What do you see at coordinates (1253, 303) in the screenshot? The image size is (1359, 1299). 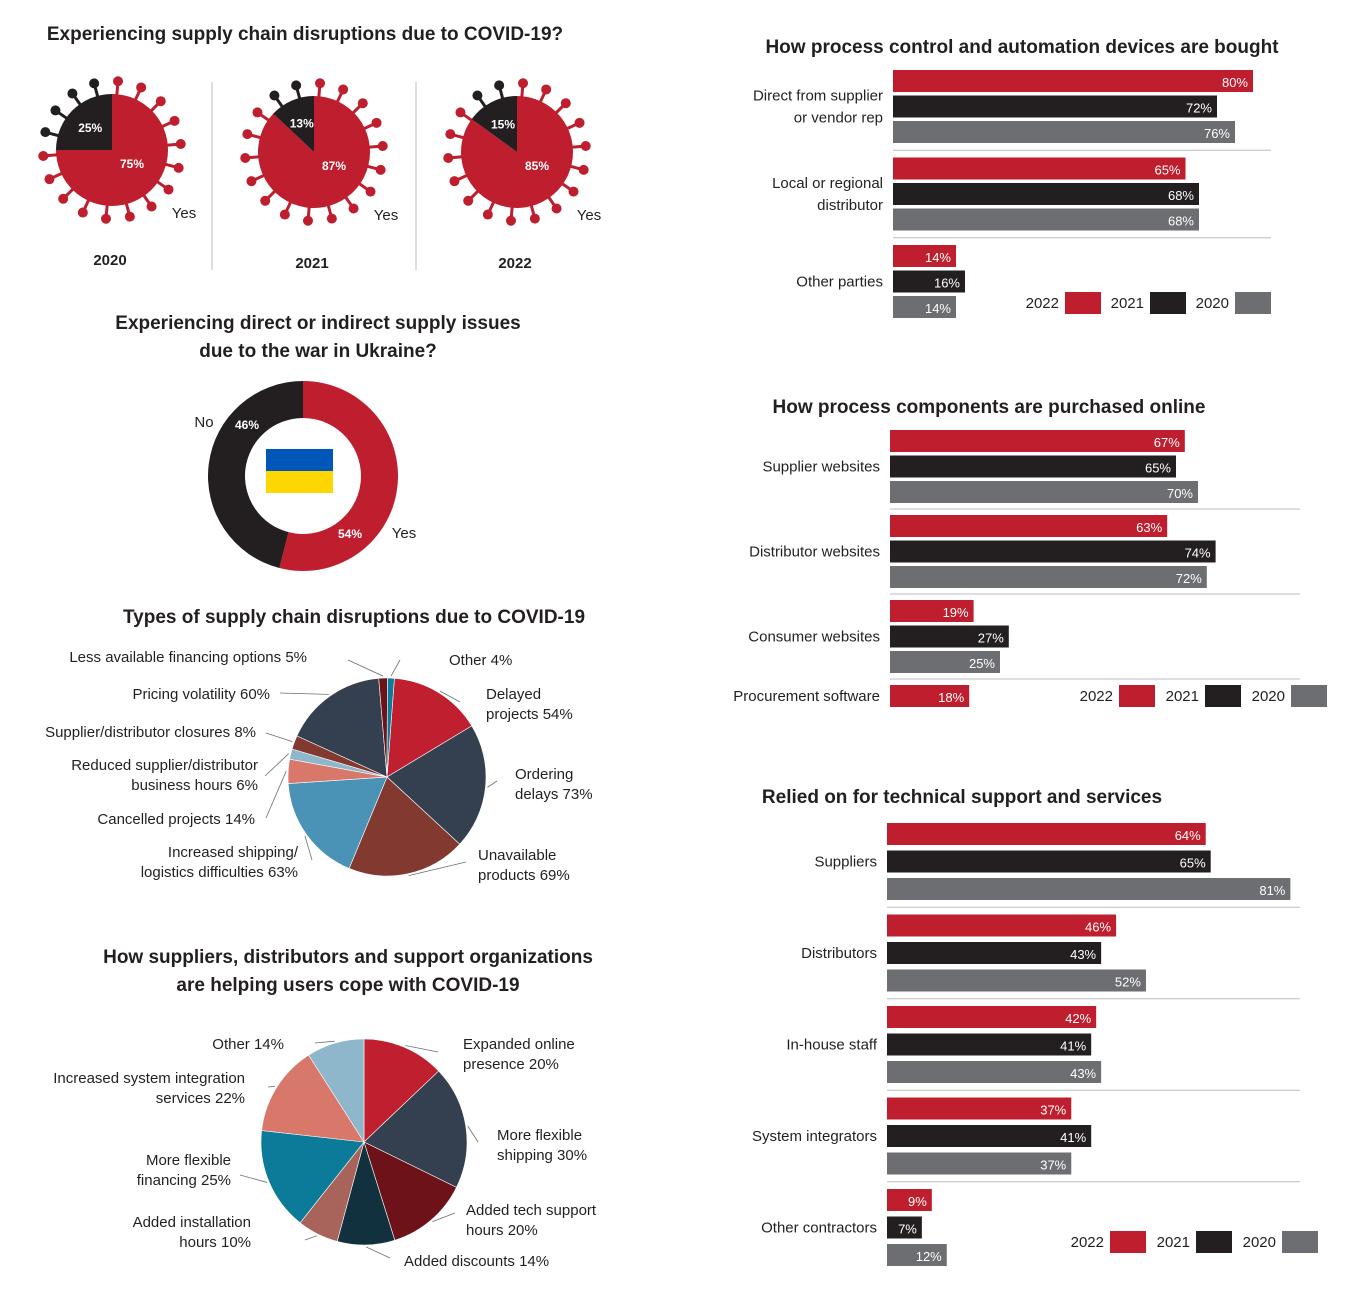 I see `legend-swatch-2020` at bounding box center [1253, 303].